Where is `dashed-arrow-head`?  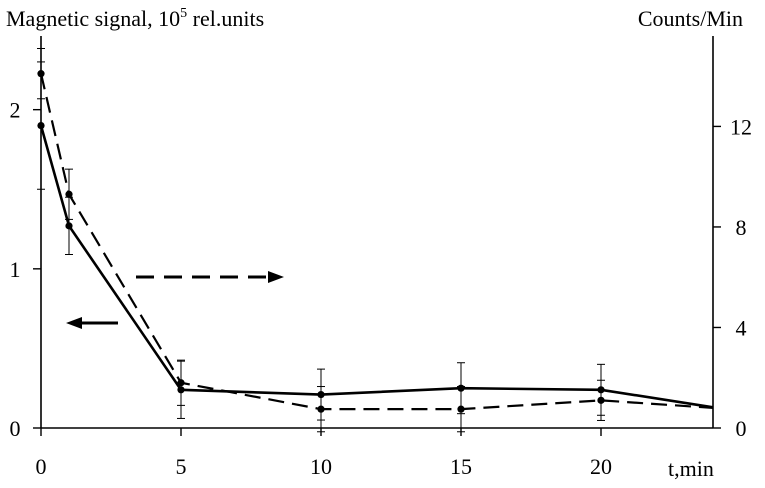
dashed-arrow-head is located at coordinates (276, 277).